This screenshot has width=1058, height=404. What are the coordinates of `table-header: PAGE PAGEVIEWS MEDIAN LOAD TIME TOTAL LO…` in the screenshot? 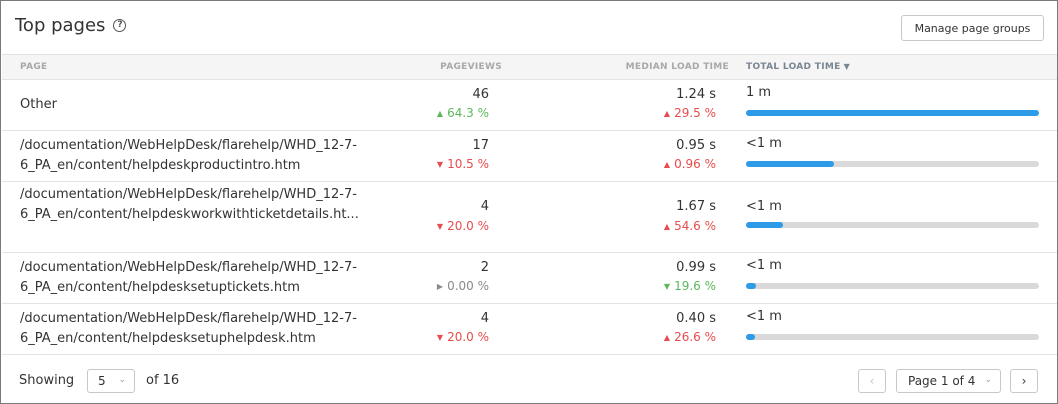 It's located at (529, 67).